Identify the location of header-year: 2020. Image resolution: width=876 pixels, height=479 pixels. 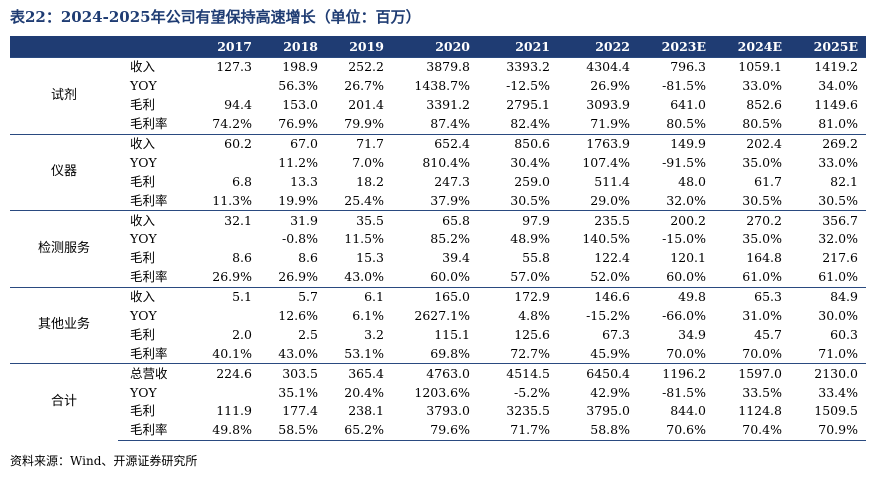
(435, 47).